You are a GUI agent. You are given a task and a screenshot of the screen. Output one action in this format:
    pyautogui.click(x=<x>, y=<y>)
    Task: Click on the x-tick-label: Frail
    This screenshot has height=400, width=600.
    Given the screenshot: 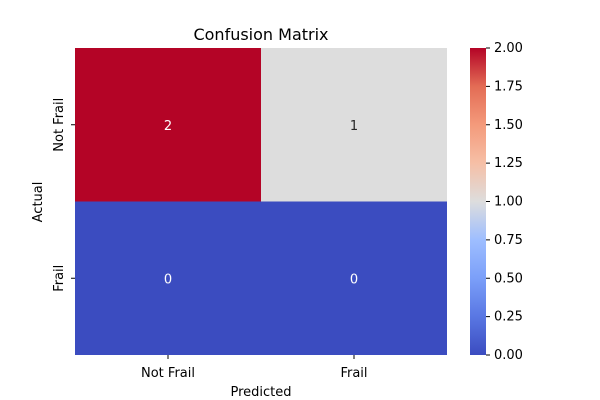 What is the action you would take?
    pyautogui.click(x=353, y=373)
    